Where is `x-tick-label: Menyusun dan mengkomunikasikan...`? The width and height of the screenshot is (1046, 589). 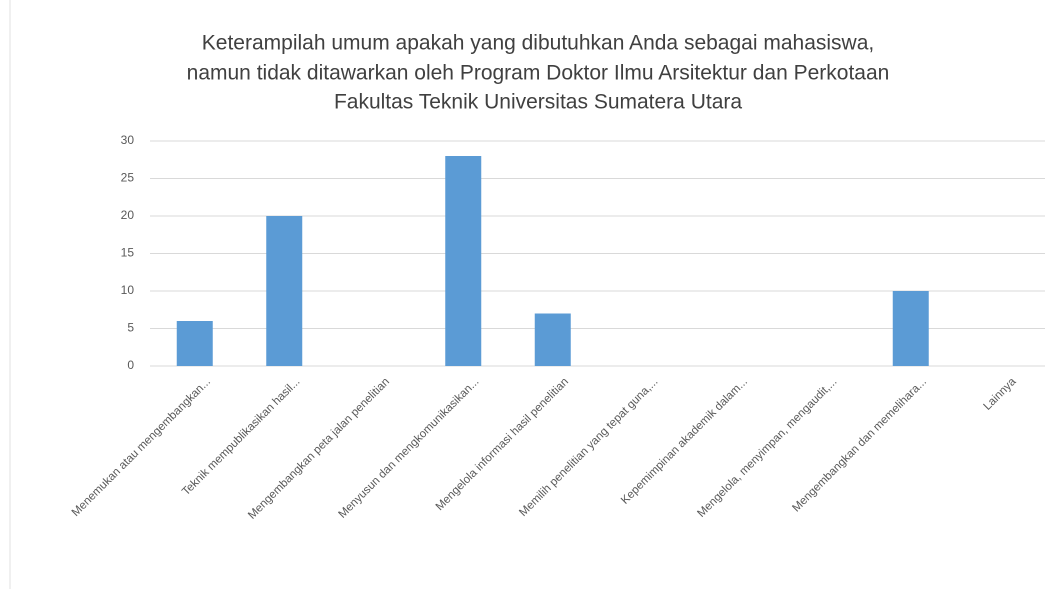 x-tick-label: Menyusun dan mengkomunikasikan... is located at coordinates (409, 448).